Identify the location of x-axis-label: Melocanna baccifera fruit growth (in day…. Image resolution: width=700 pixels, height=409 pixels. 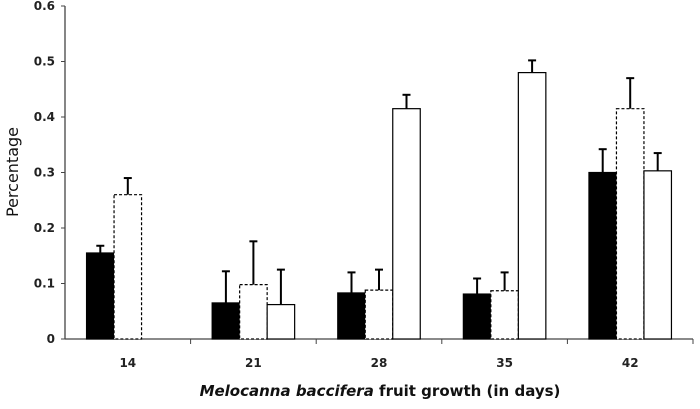
(380, 391).